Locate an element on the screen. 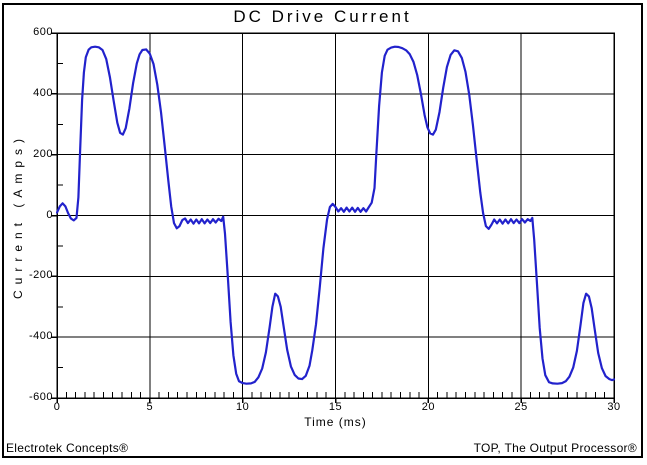 The height and width of the screenshot is (465, 647). chart-title: DC Drive Current is located at coordinates (322, 16).